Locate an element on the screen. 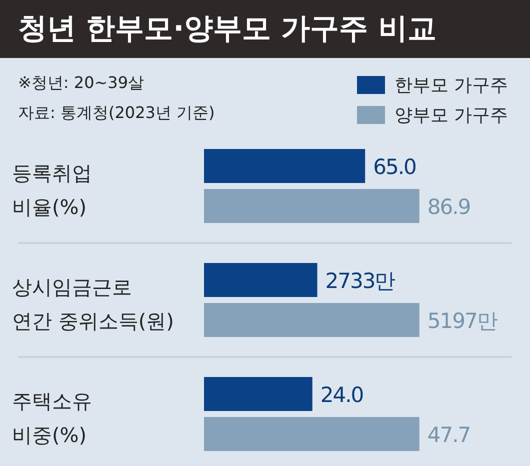  data-label: 2733만 is located at coordinates (360, 281).